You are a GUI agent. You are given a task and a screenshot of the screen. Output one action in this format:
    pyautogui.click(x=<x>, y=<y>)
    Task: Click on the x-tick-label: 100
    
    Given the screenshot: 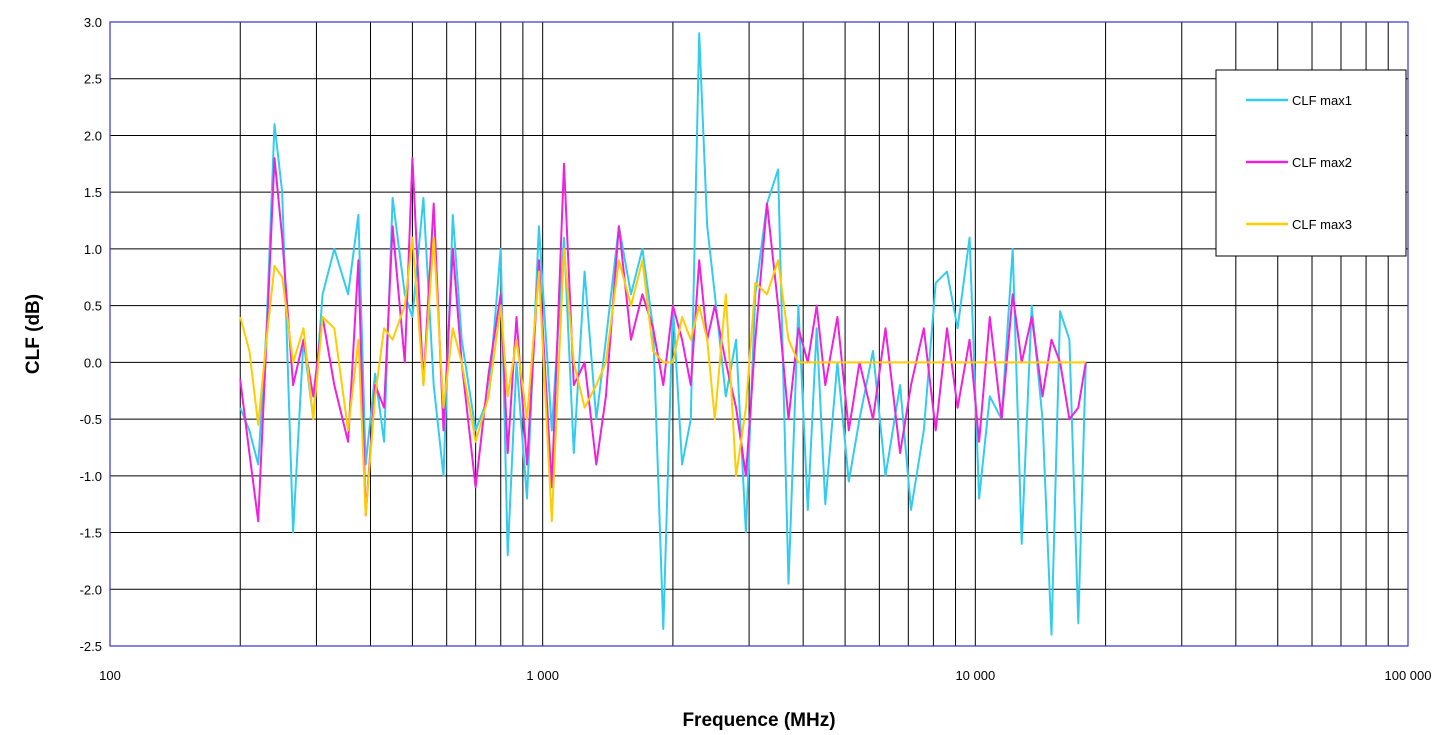 What is the action you would take?
    pyautogui.click(x=110, y=675)
    